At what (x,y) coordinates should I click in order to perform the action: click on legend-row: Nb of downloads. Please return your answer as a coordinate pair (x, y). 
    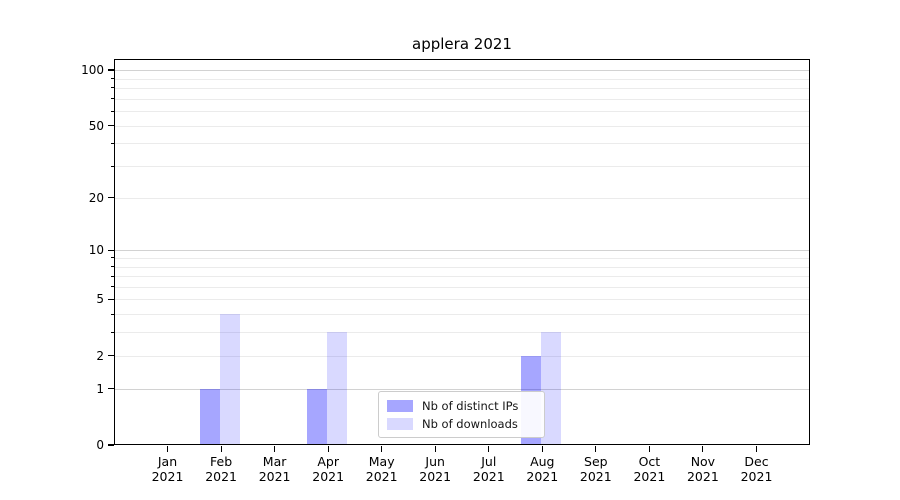
    Looking at the image, I should click on (465, 424).